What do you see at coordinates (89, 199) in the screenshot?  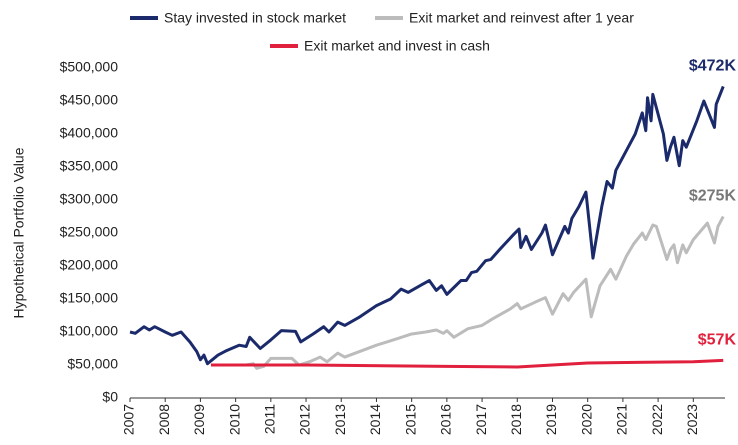 I see `y-tick-label: $300,000` at bounding box center [89, 199].